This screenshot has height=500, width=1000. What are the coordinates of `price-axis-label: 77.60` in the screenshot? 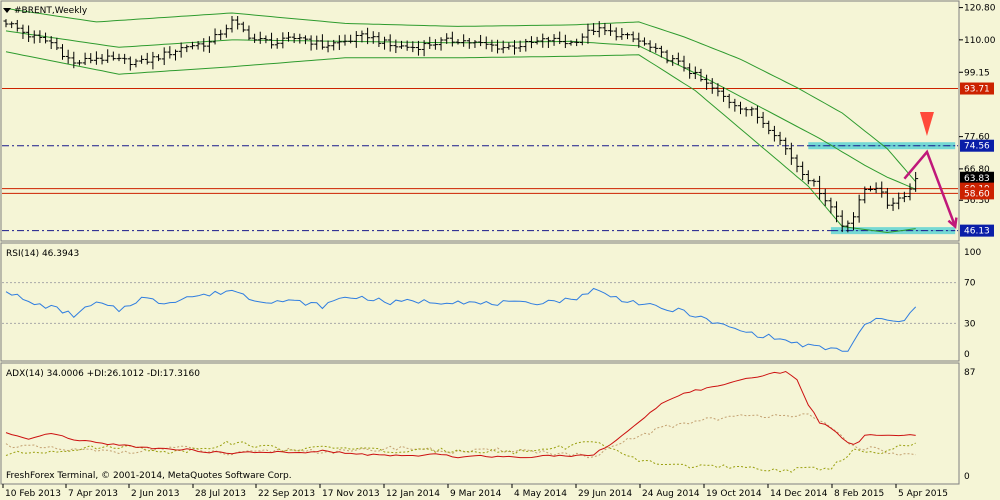 It's located at (977, 138).